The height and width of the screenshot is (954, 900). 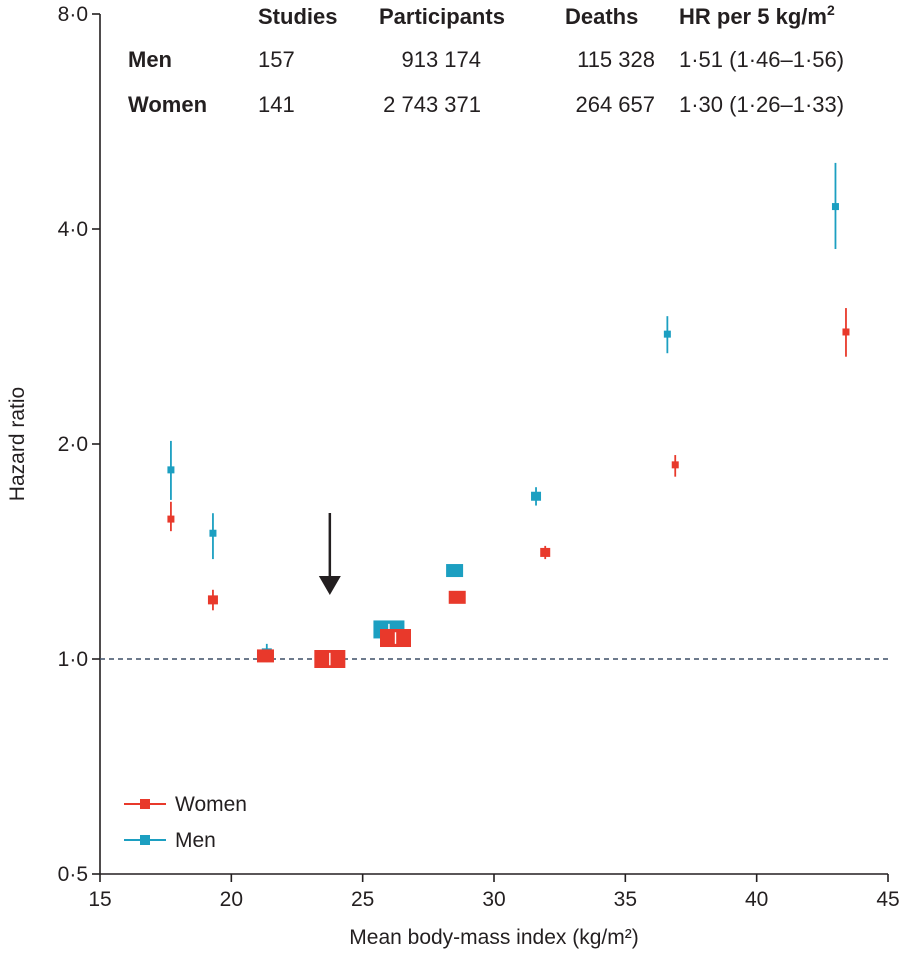 What do you see at coordinates (329, 585) in the screenshot?
I see `reference-arrow-head` at bounding box center [329, 585].